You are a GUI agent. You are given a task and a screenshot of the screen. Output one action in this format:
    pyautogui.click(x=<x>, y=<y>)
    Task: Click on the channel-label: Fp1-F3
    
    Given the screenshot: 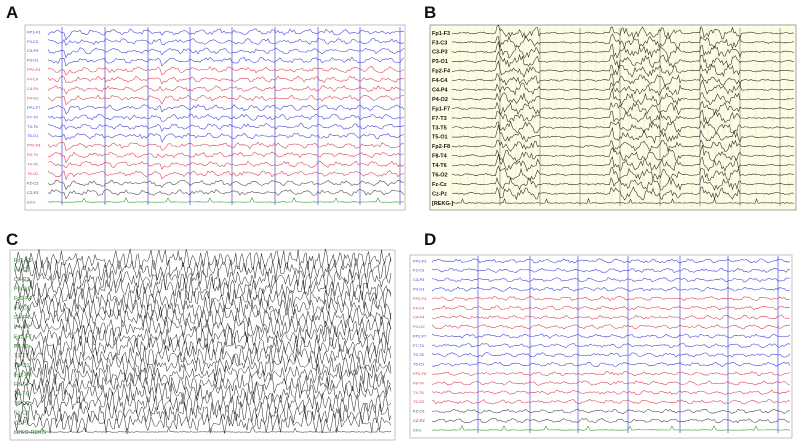 What is the action you would take?
    pyautogui.click(x=441, y=34)
    